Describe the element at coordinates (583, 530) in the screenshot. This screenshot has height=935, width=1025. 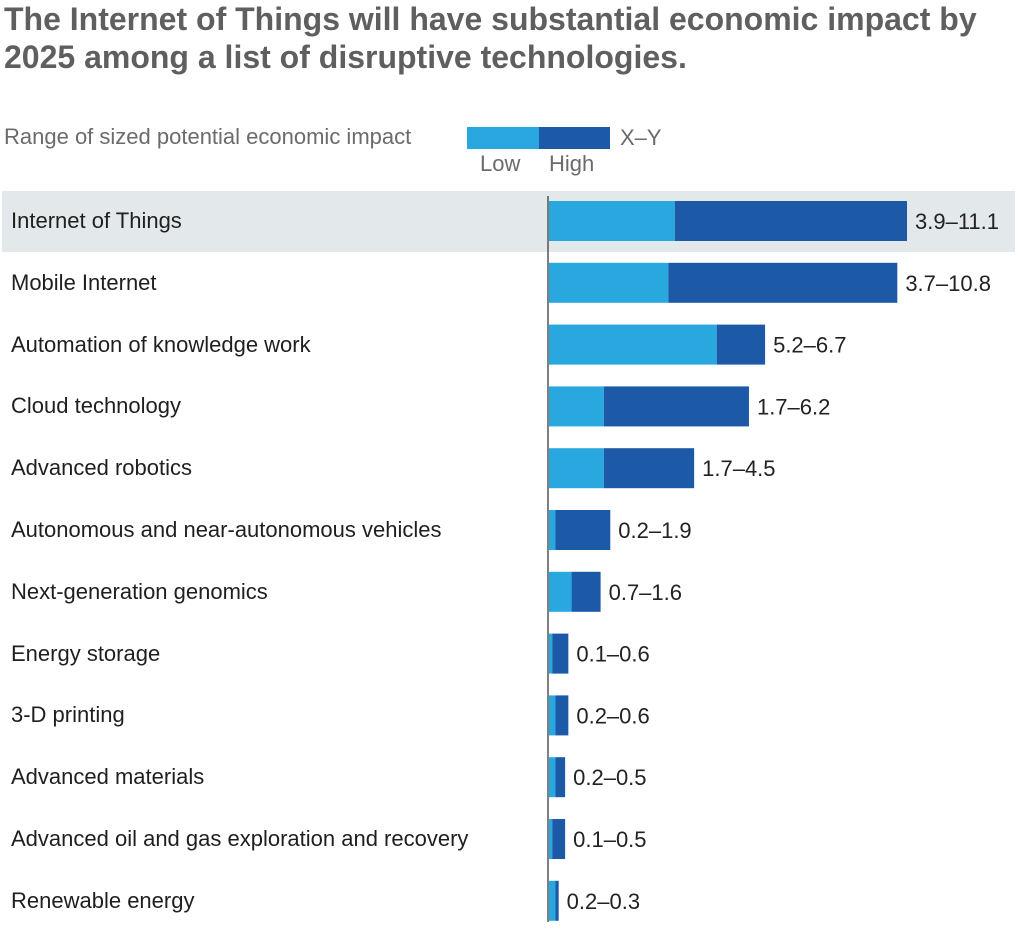
I see `bar-high-autonomous-and-near-autonomous-vehicles` at that location.